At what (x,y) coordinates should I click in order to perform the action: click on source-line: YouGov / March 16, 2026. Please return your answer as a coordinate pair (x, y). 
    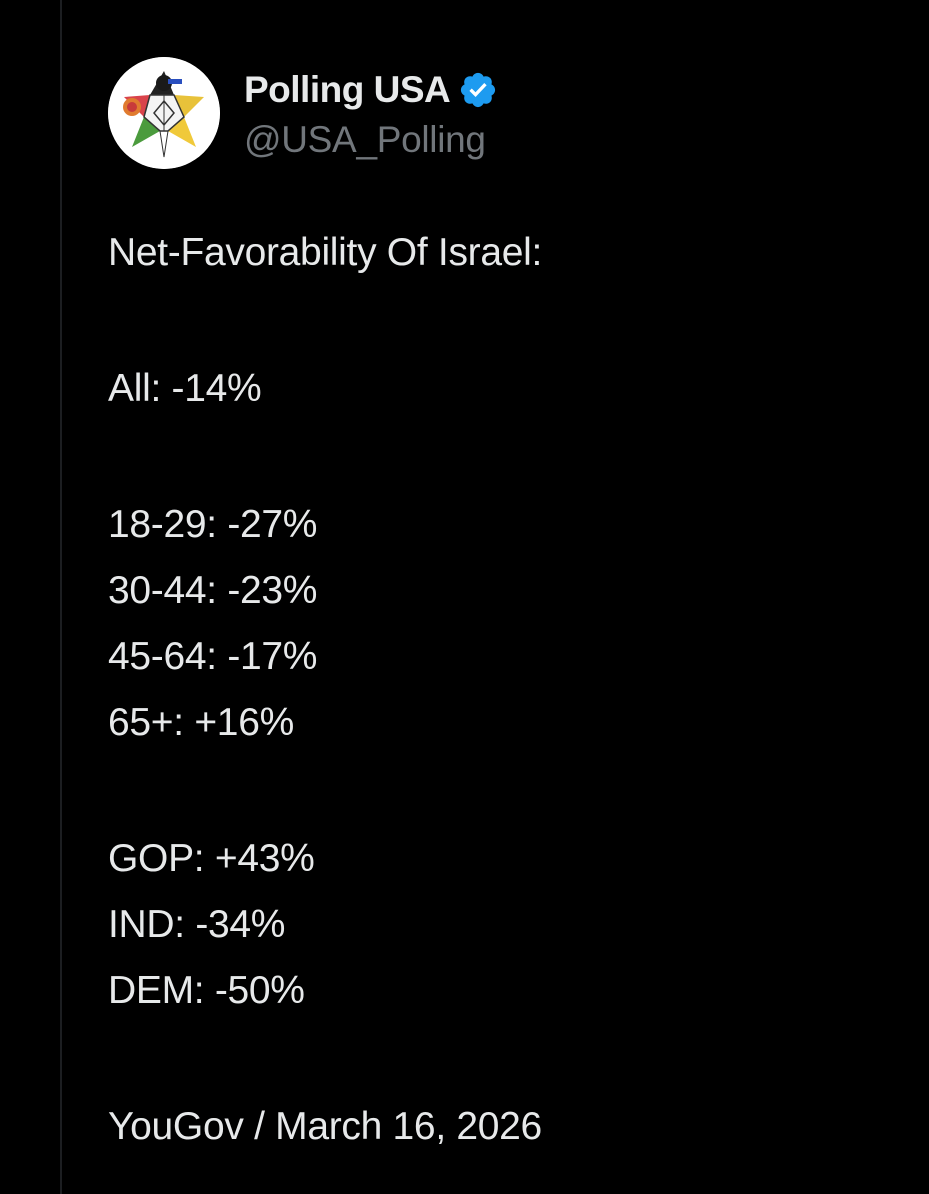
    Looking at the image, I should click on (325, 1126).